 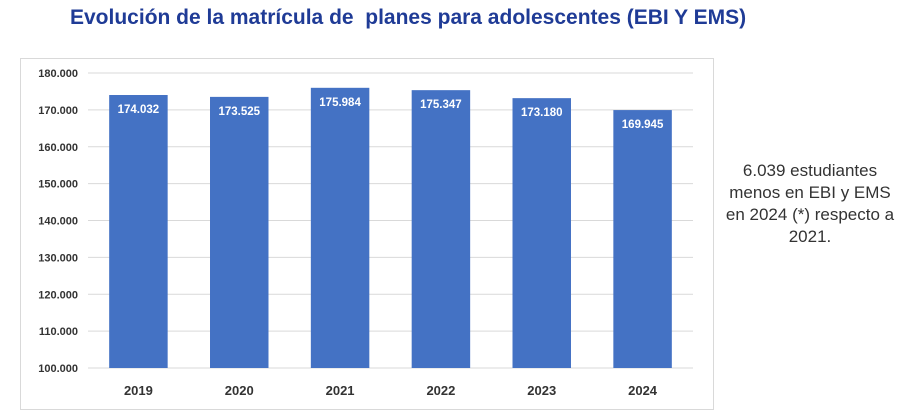 What do you see at coordinates (58, 369) in the screenshot?
I see `y-tick-label: 100.000` at bounding box center [58, 369].